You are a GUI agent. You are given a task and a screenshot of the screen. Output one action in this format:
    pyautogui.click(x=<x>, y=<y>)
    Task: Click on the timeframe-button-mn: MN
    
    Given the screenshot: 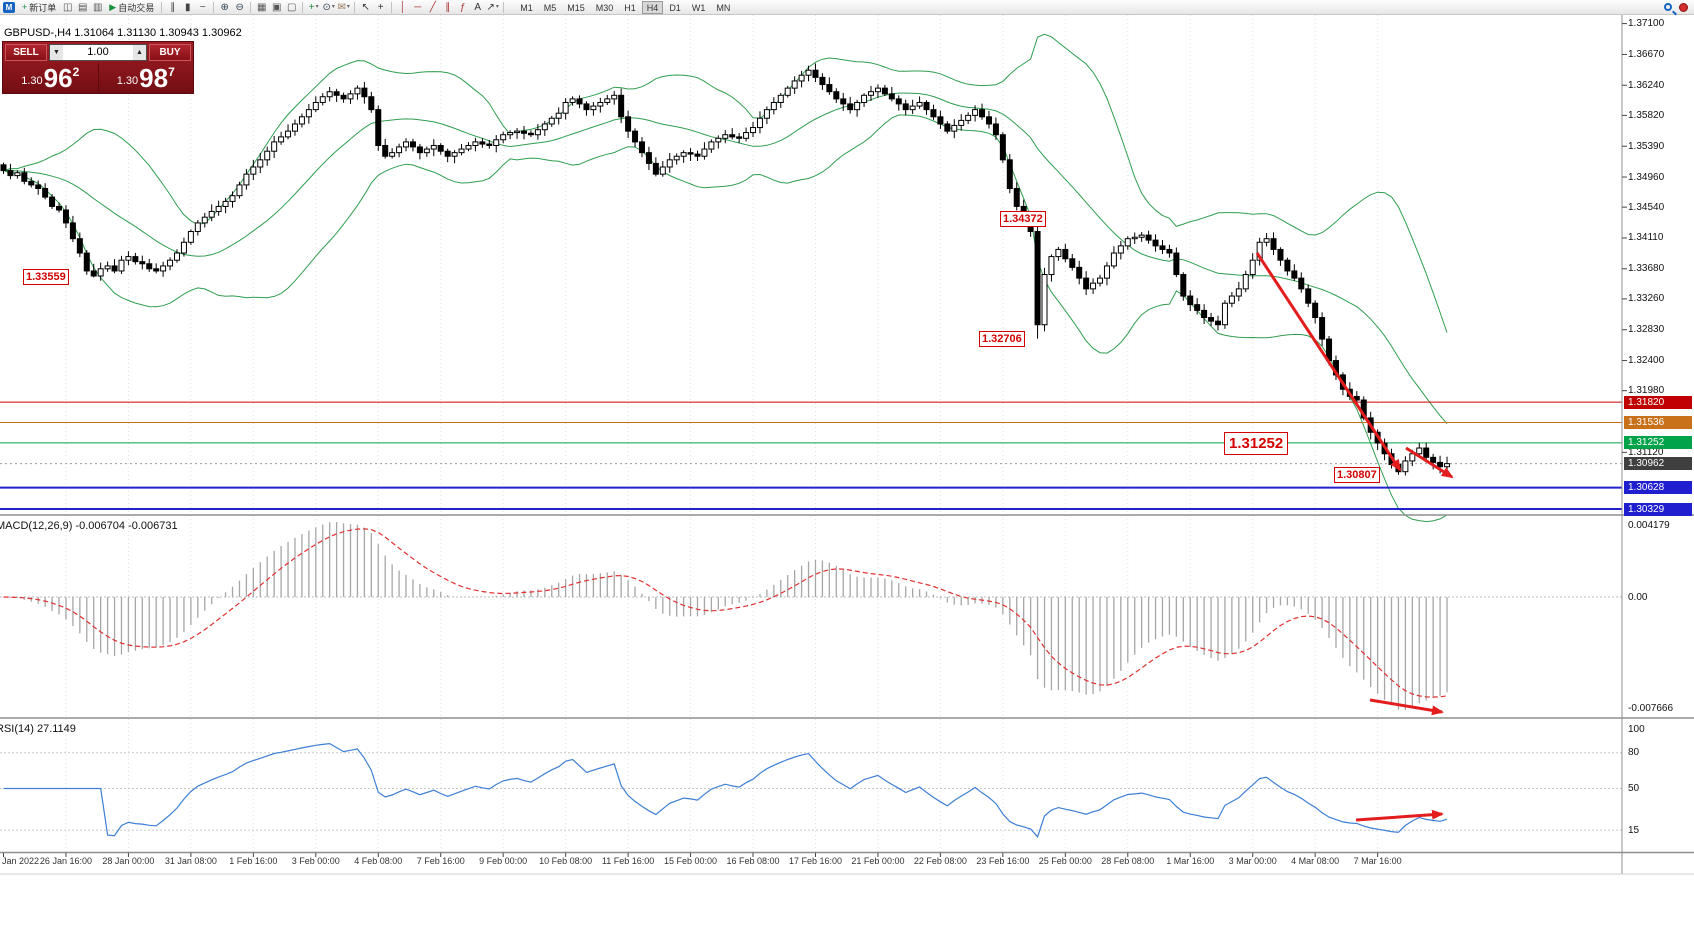 What is the action you would take?
    pyautogui.click(x=723, y=7)
    